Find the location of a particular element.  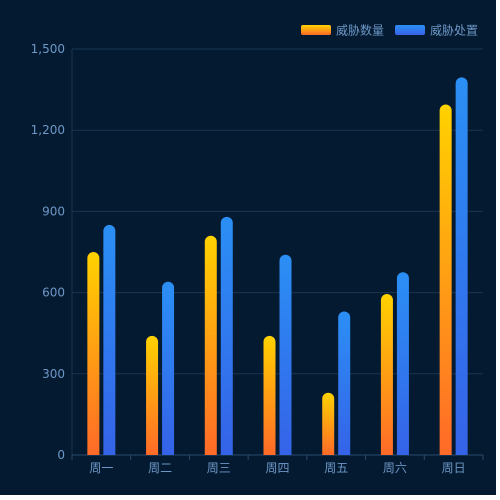

legend-item-threat-count: 威胁数量 is located at coordinates (342, 30).